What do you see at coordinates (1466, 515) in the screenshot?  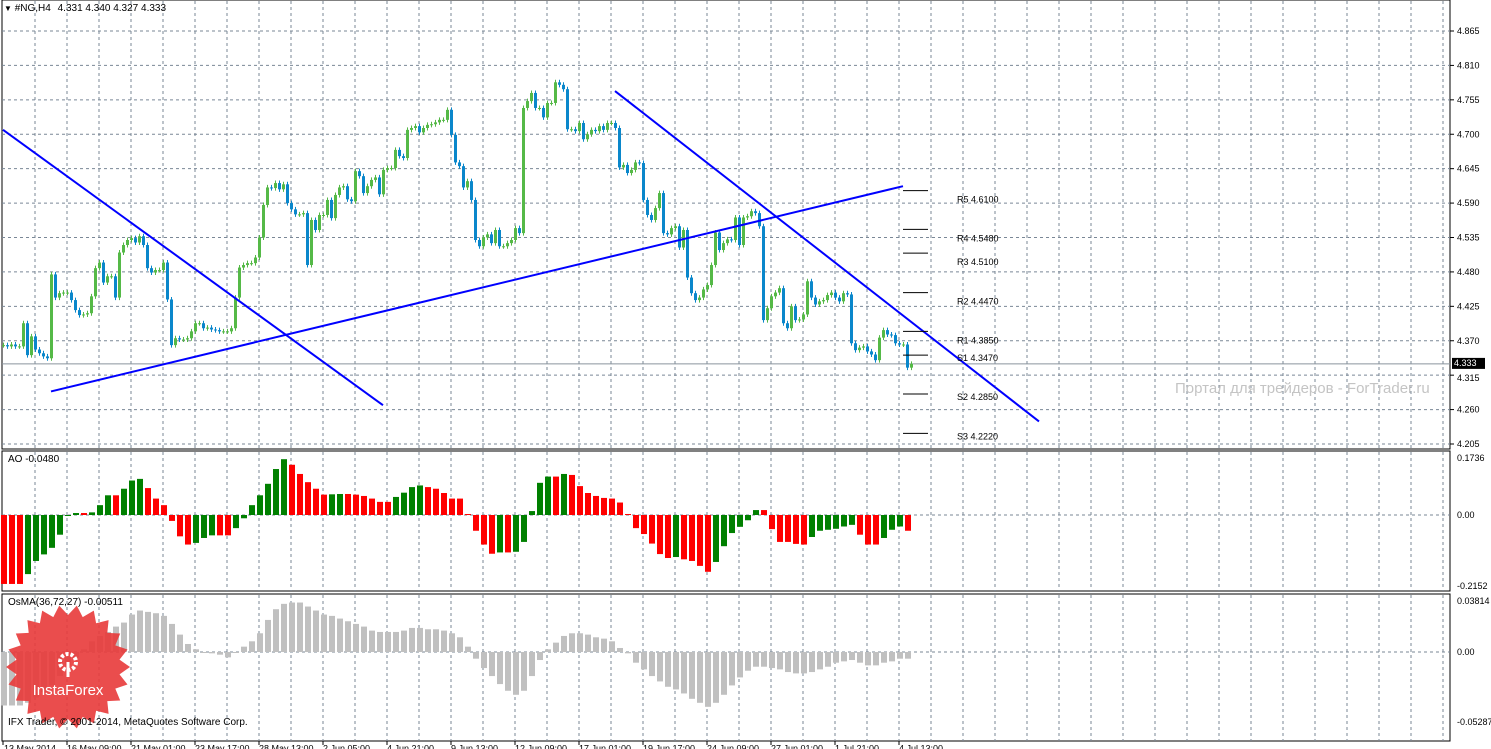 I see `ao-tick-label: 0.00` at bounding box center [1466, 515].